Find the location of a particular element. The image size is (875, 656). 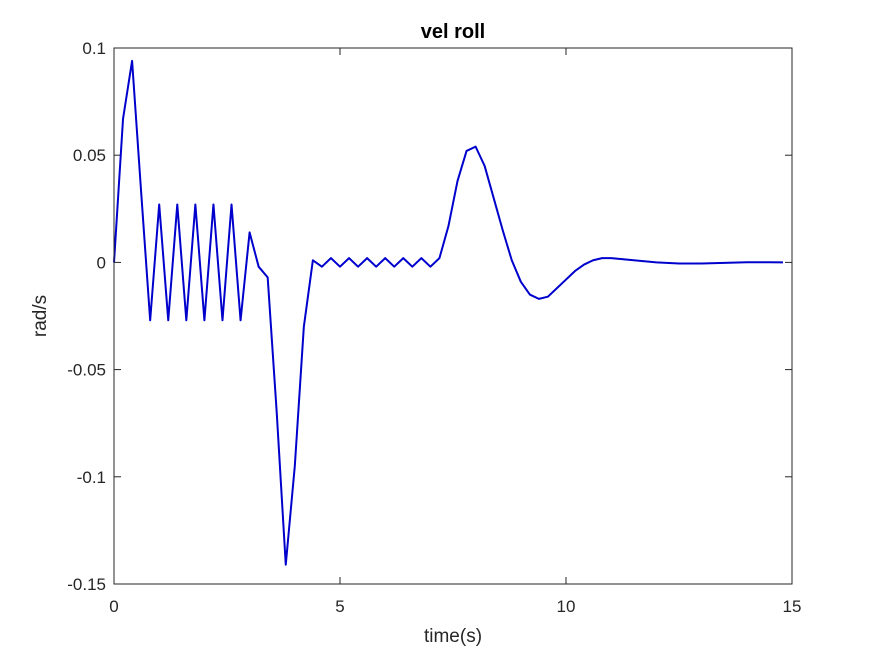

x-tick-label: 0 is located at coordinates (113, 606).